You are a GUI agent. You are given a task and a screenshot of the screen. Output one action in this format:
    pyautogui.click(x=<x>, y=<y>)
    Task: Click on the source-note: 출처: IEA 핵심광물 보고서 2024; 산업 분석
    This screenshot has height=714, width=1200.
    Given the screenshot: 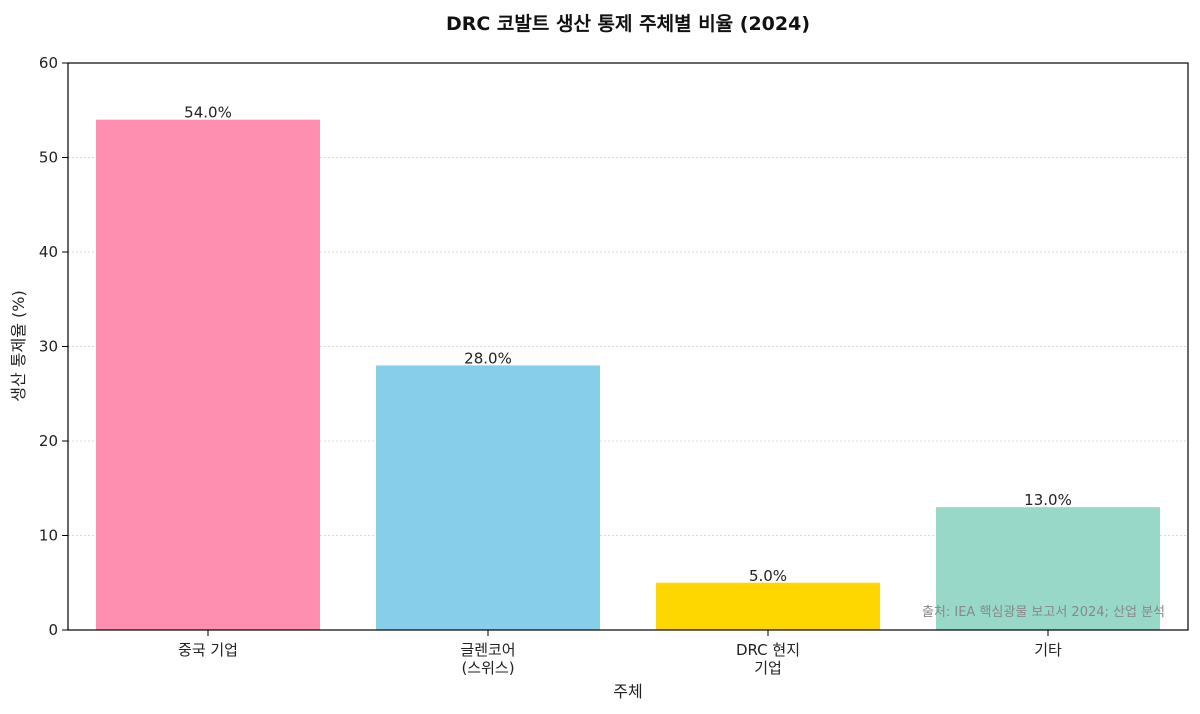 What is the action you would take?
    pyautogui.click(x=1043, y=612)
    